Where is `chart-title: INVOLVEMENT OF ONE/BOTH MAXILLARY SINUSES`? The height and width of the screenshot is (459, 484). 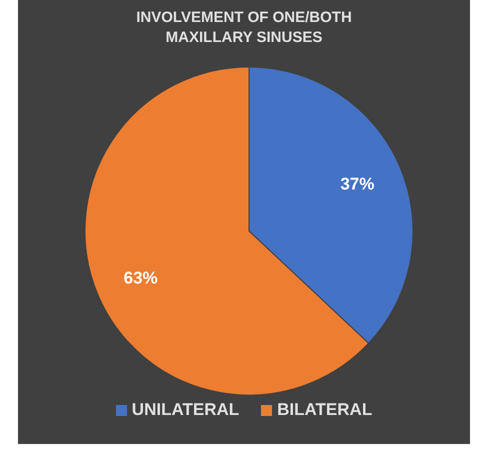
chart-title: INVOLVEMENT OF ONE/BOTH MAXILLARY SINUSES is located at coordinates (244, 28).